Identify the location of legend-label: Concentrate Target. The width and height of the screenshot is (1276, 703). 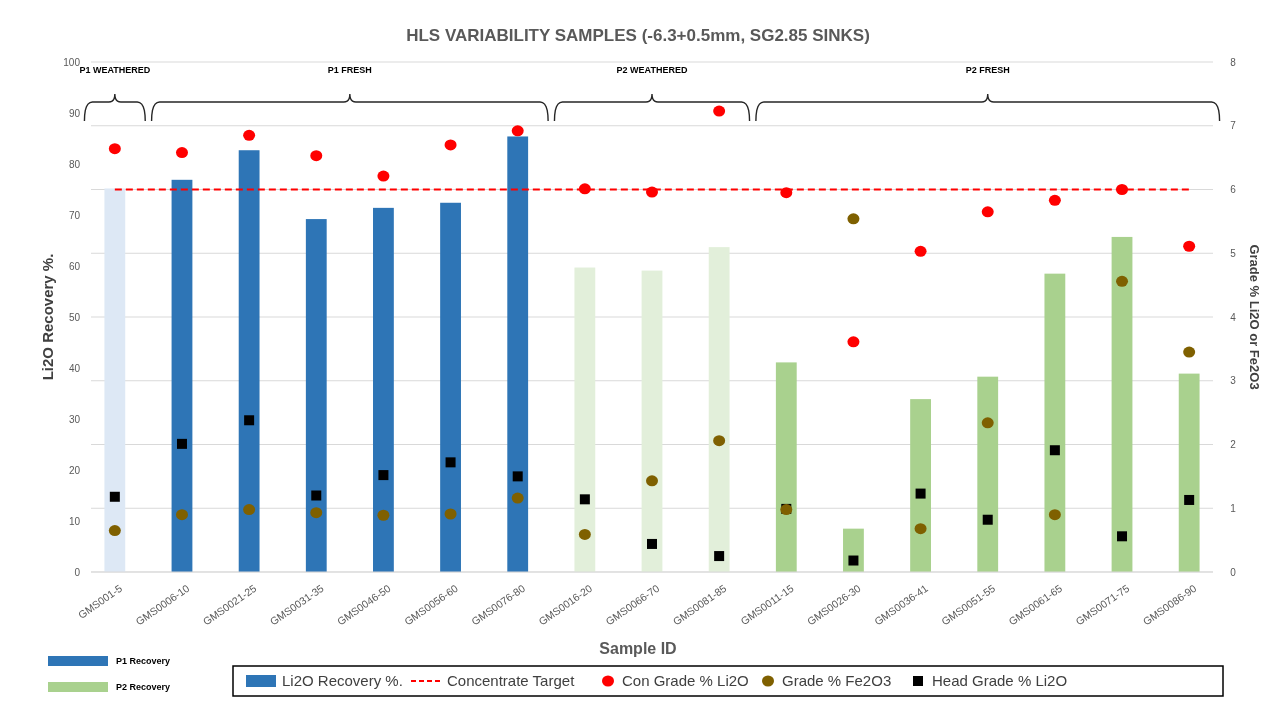
(511, 681).